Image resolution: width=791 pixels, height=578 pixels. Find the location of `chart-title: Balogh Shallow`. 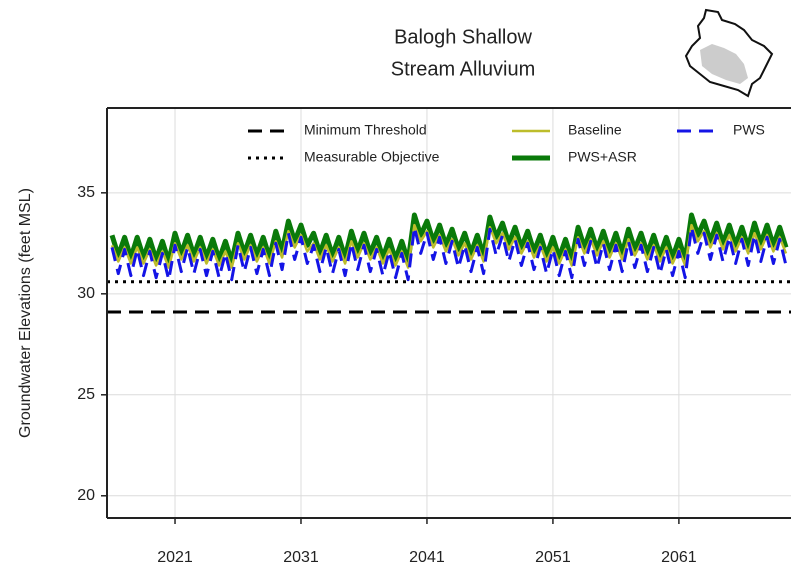

chart-title: Balogh Shallow is located at coordinates (463, 37).